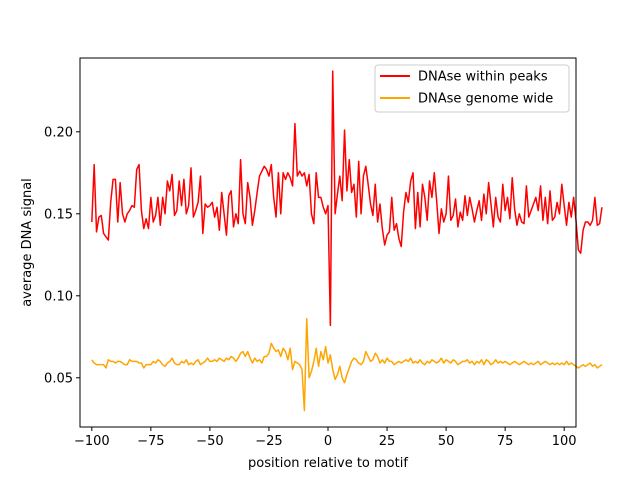 This screenshot has width=640, height=480. What do you see at coordinates (62, 255) in the screenshot?
I see `y-axis-ticks: 0.05 0.10 0.15 0.20` at bounding box center [62, 255].